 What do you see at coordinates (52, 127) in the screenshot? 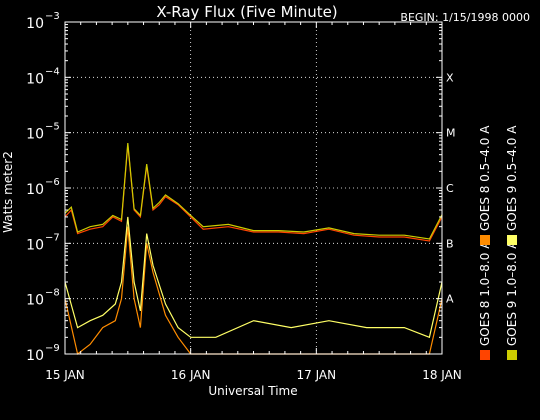
I see `y-tick-exponent: −5` at bounding box center [52, 127].